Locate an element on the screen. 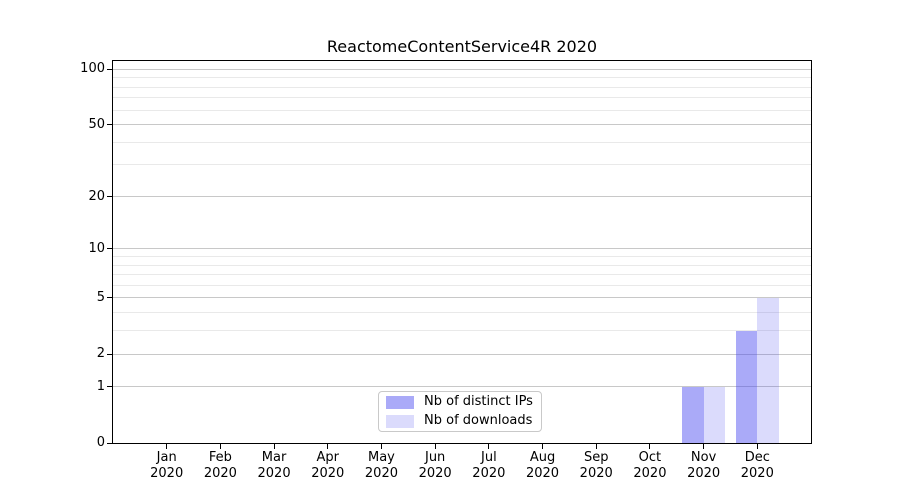 This screenshot has height=500, width=900. x-tick-label: Aug 2020 is located at coordinates (543, 465).